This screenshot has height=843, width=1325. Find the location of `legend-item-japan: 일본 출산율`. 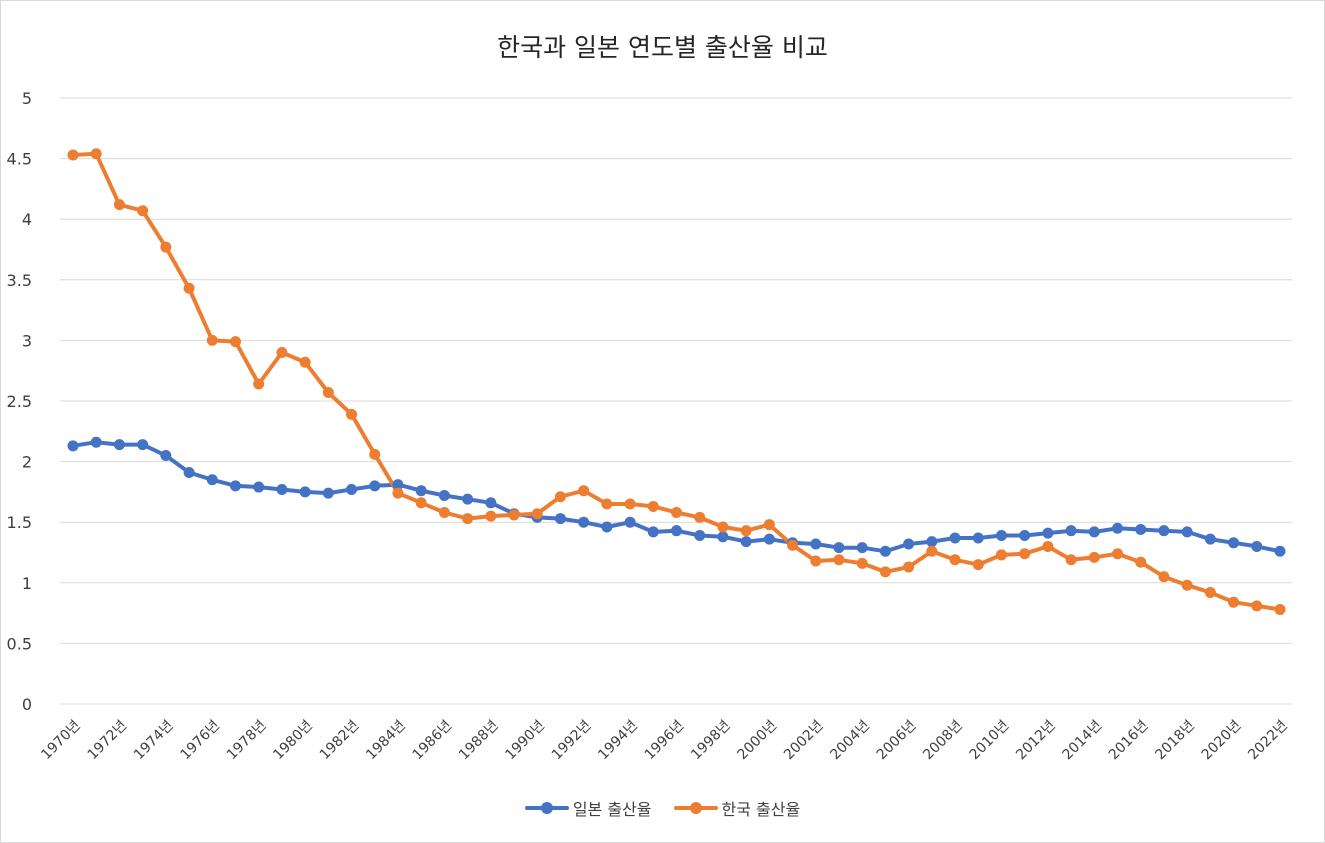

legend-item-japan: 일본 출산율 is located at coordinates (588, 808).